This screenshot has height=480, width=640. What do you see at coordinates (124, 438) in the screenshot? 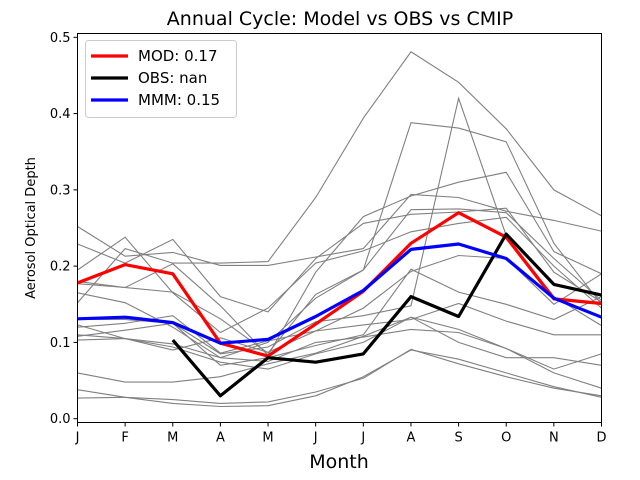
I see `x-tick-label: F` at bounding box center [124, 438].